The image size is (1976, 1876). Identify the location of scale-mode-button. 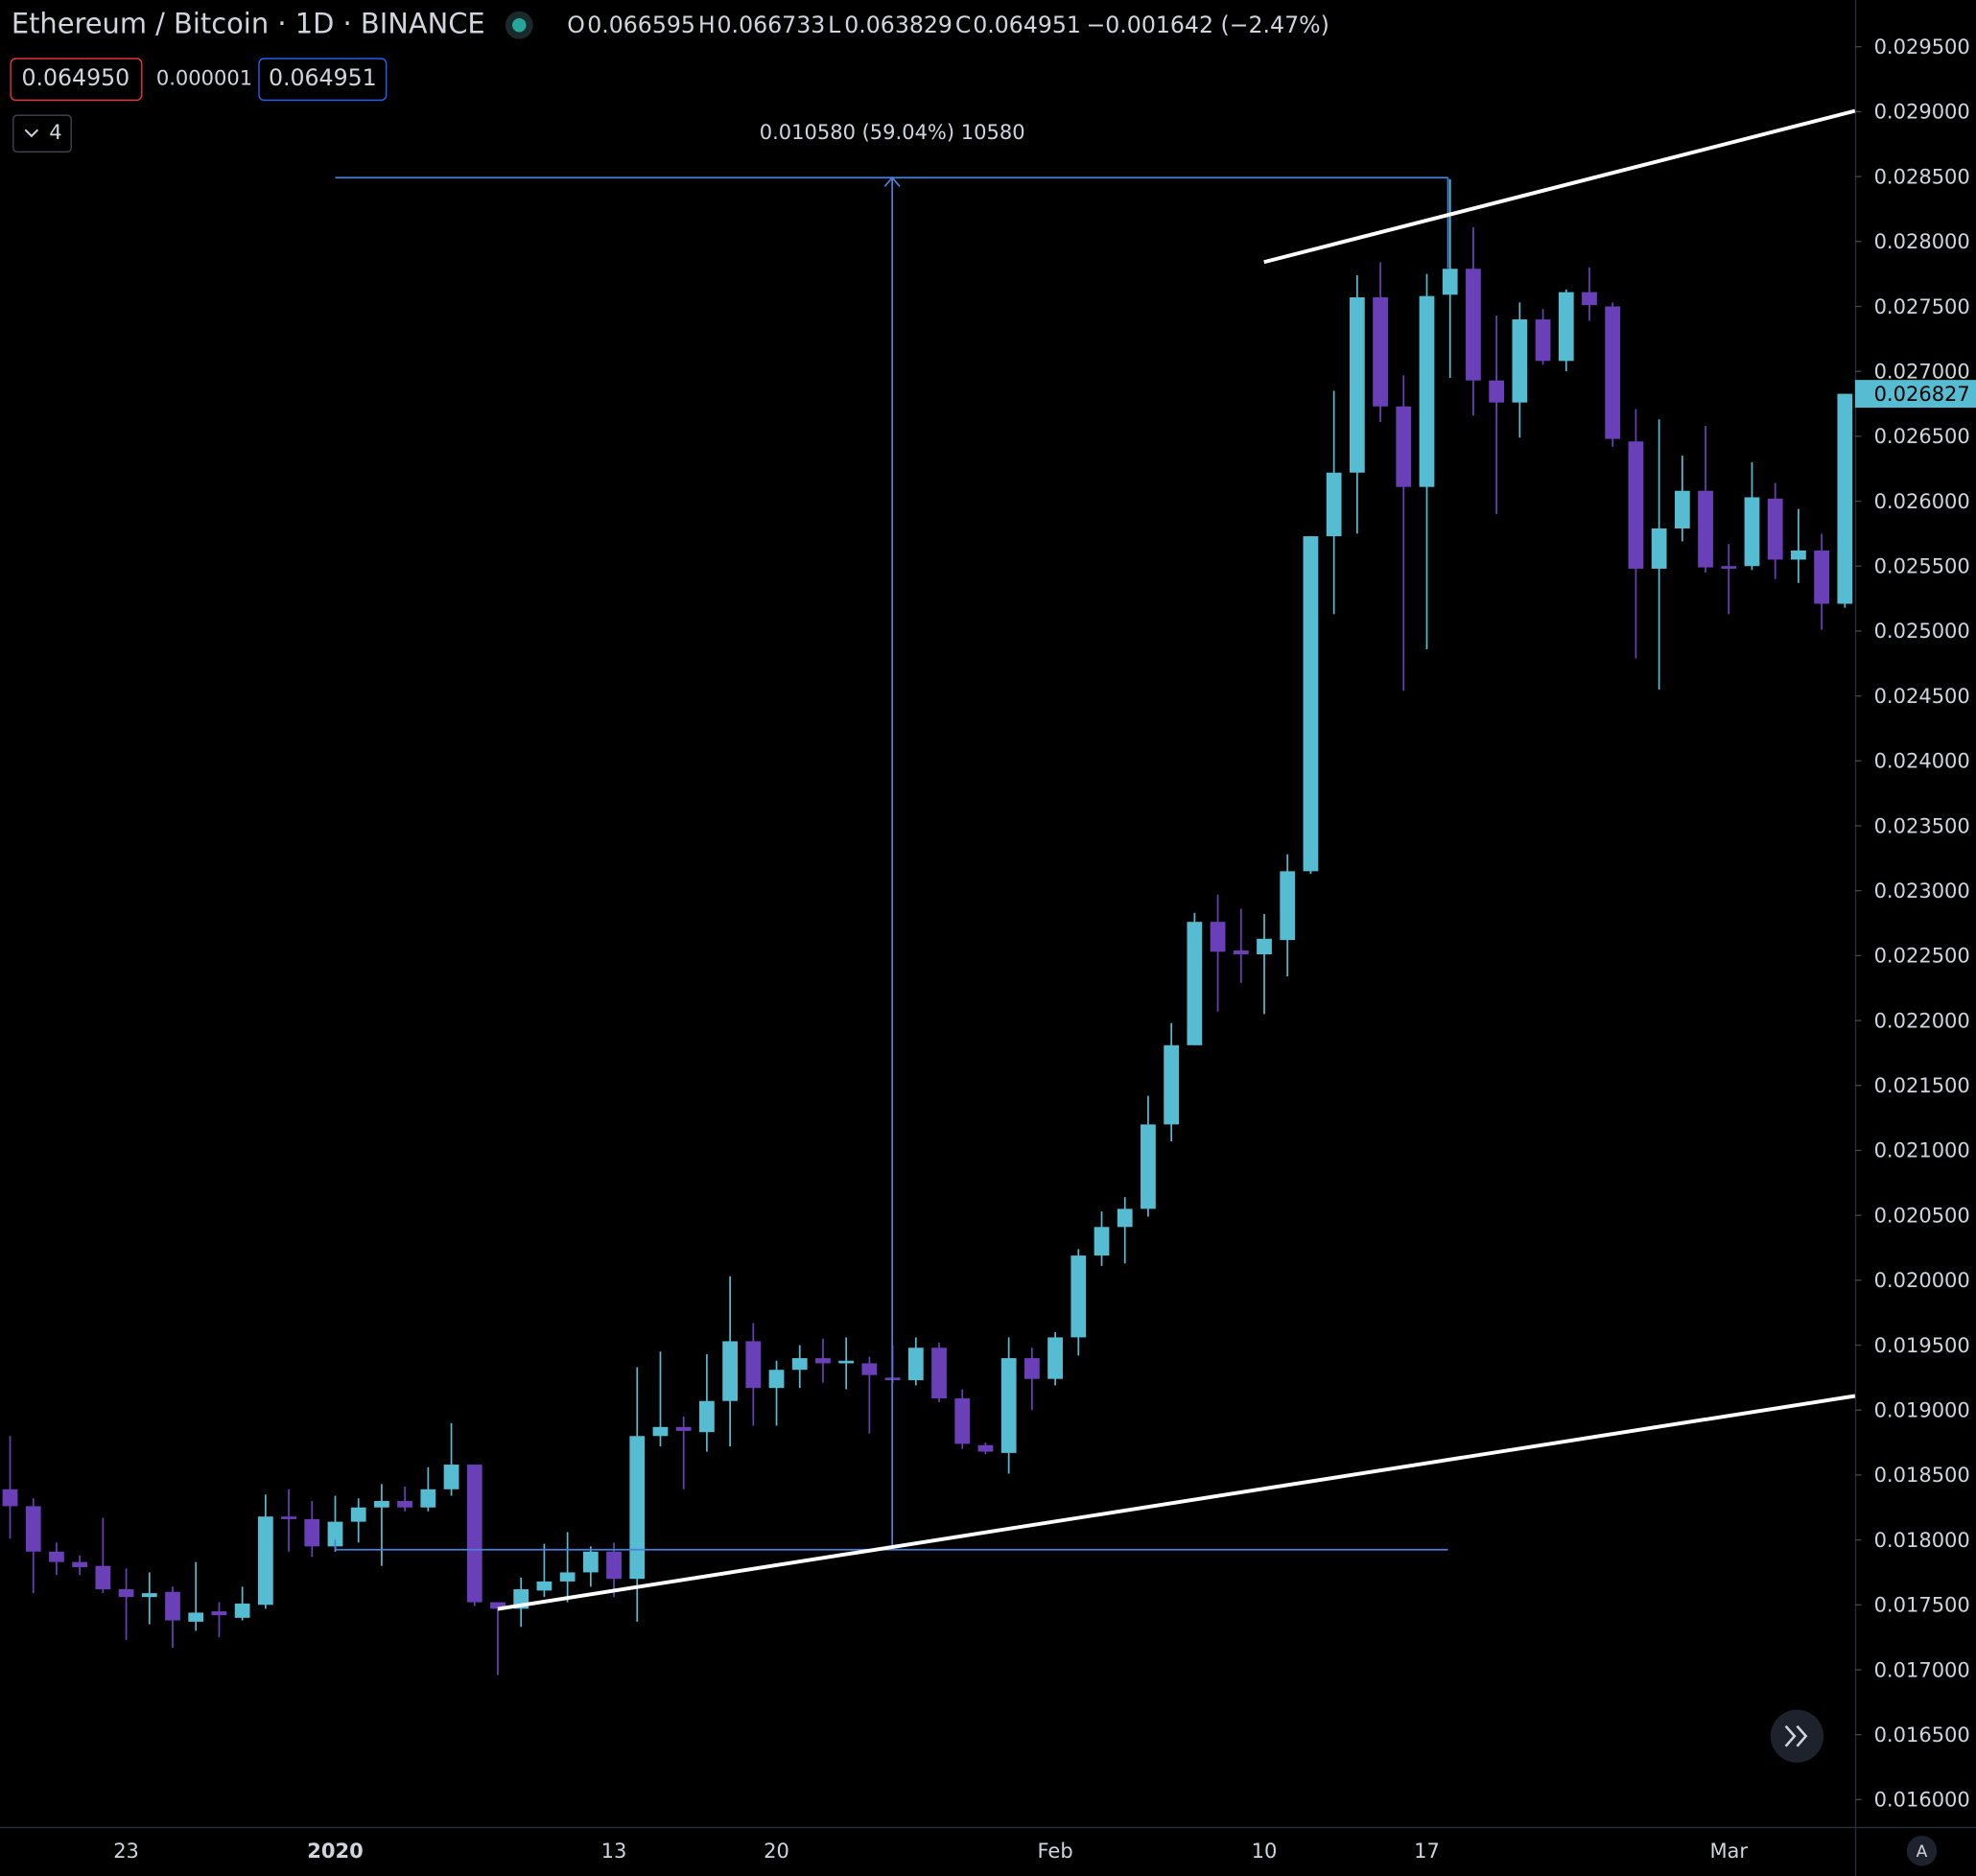
(1922, 1850).